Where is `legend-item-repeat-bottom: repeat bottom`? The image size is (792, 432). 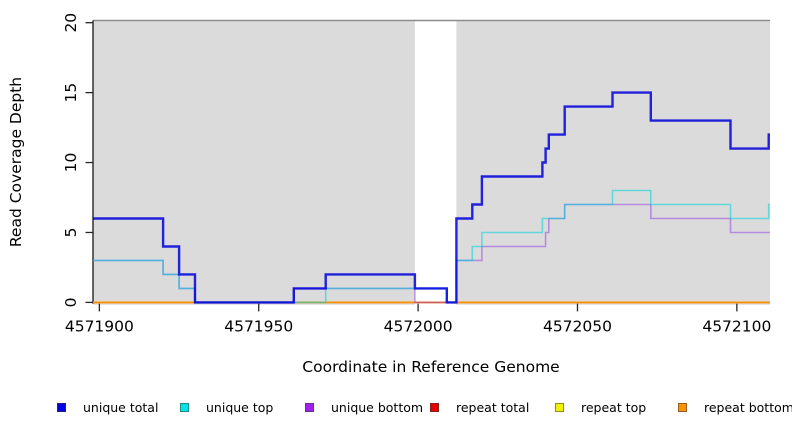 legend-item-repeat-bottom: repeat bottom is located at coordinates (735, 407).